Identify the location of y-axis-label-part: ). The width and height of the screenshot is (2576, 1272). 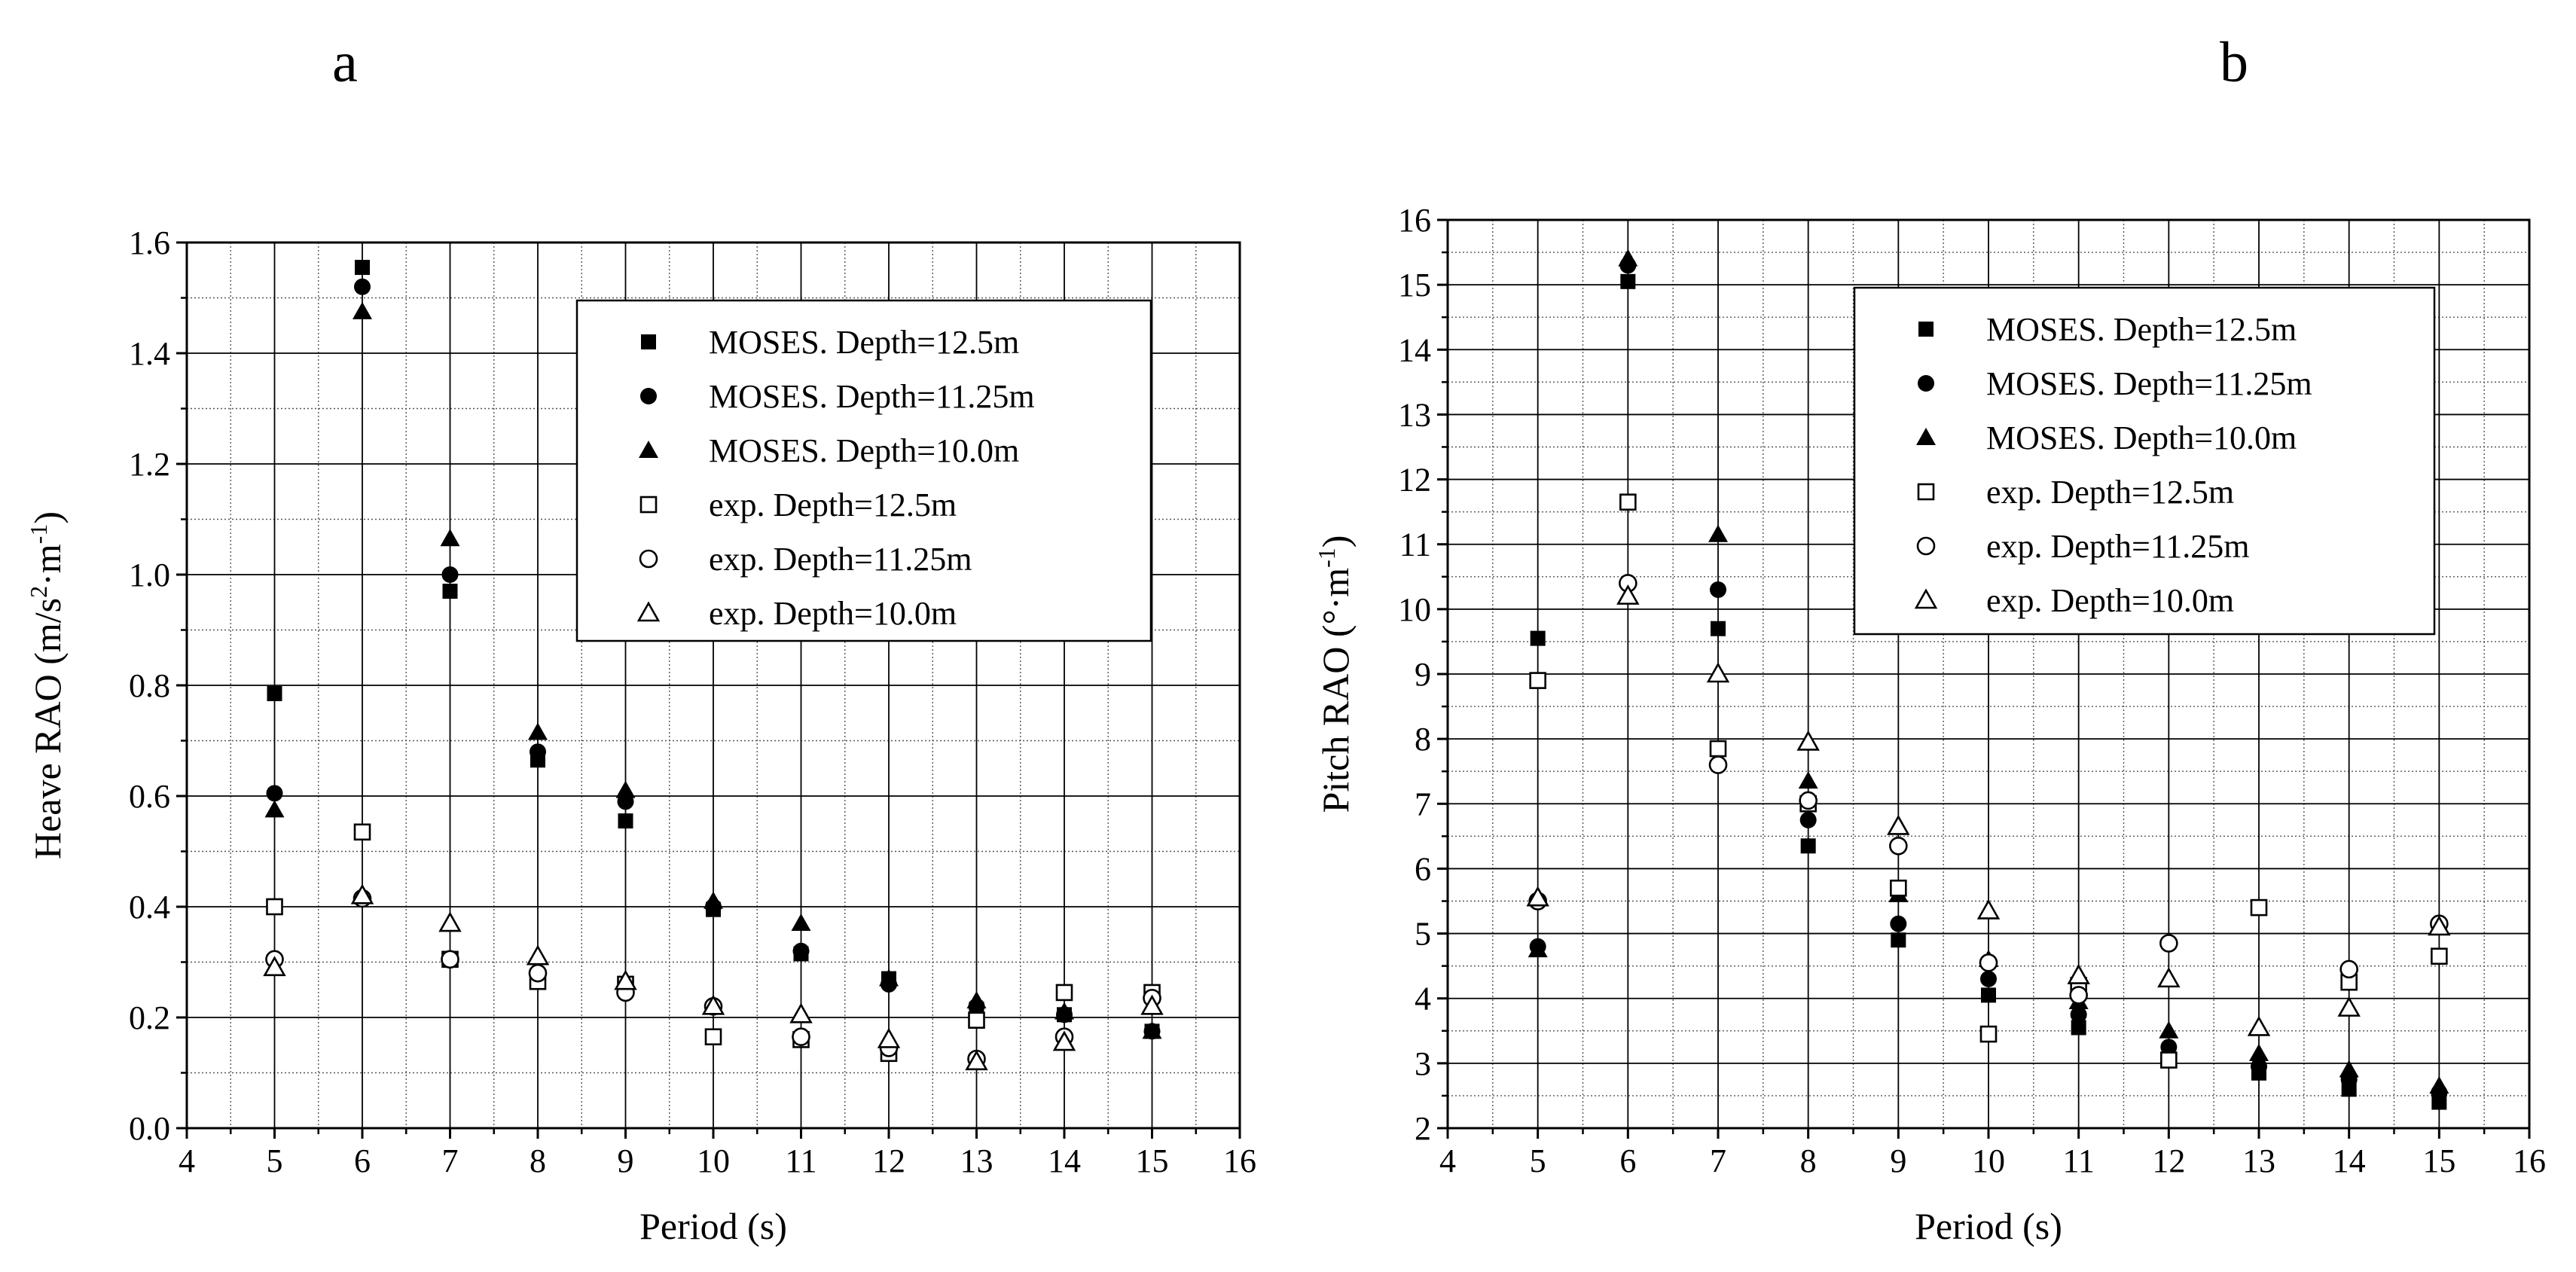
(48, 517).